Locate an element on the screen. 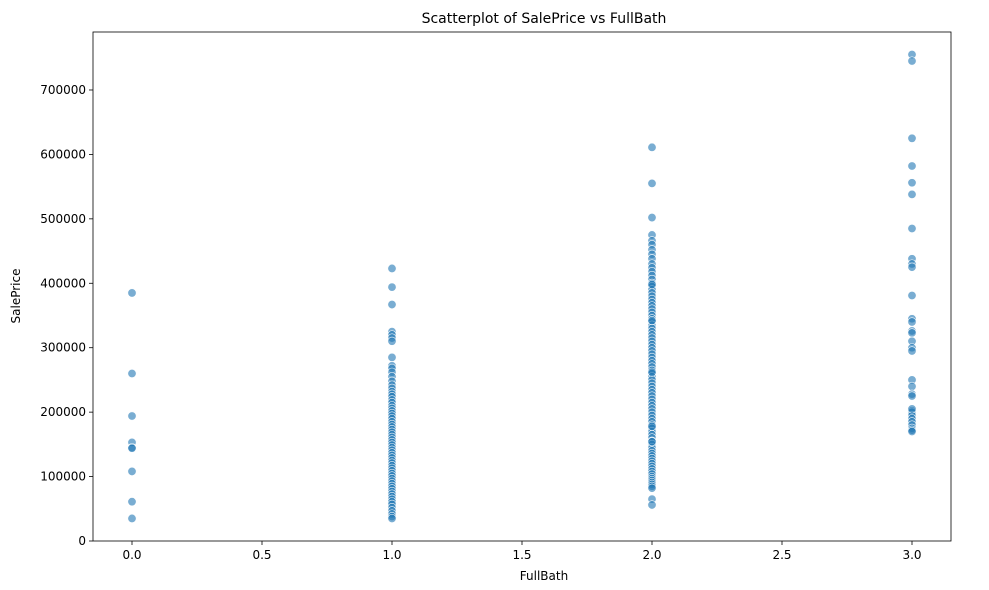 This screenshot has height=590, width=989. y-tick-label: 400000 is located at coordinates (63, 283).